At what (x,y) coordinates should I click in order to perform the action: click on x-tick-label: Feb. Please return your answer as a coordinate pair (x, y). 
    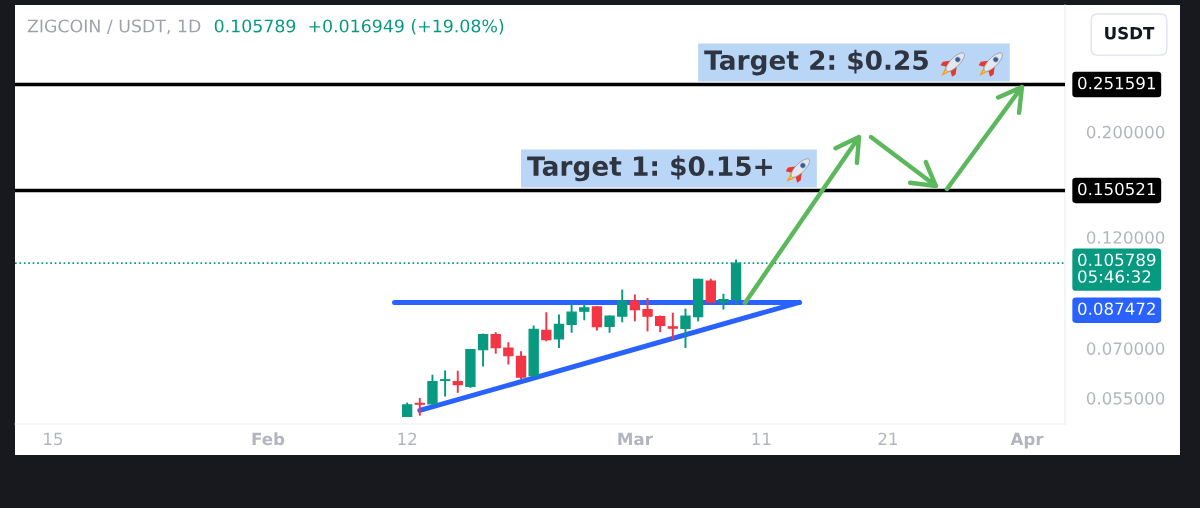
    Looking at the image, I should click on (268, 439).